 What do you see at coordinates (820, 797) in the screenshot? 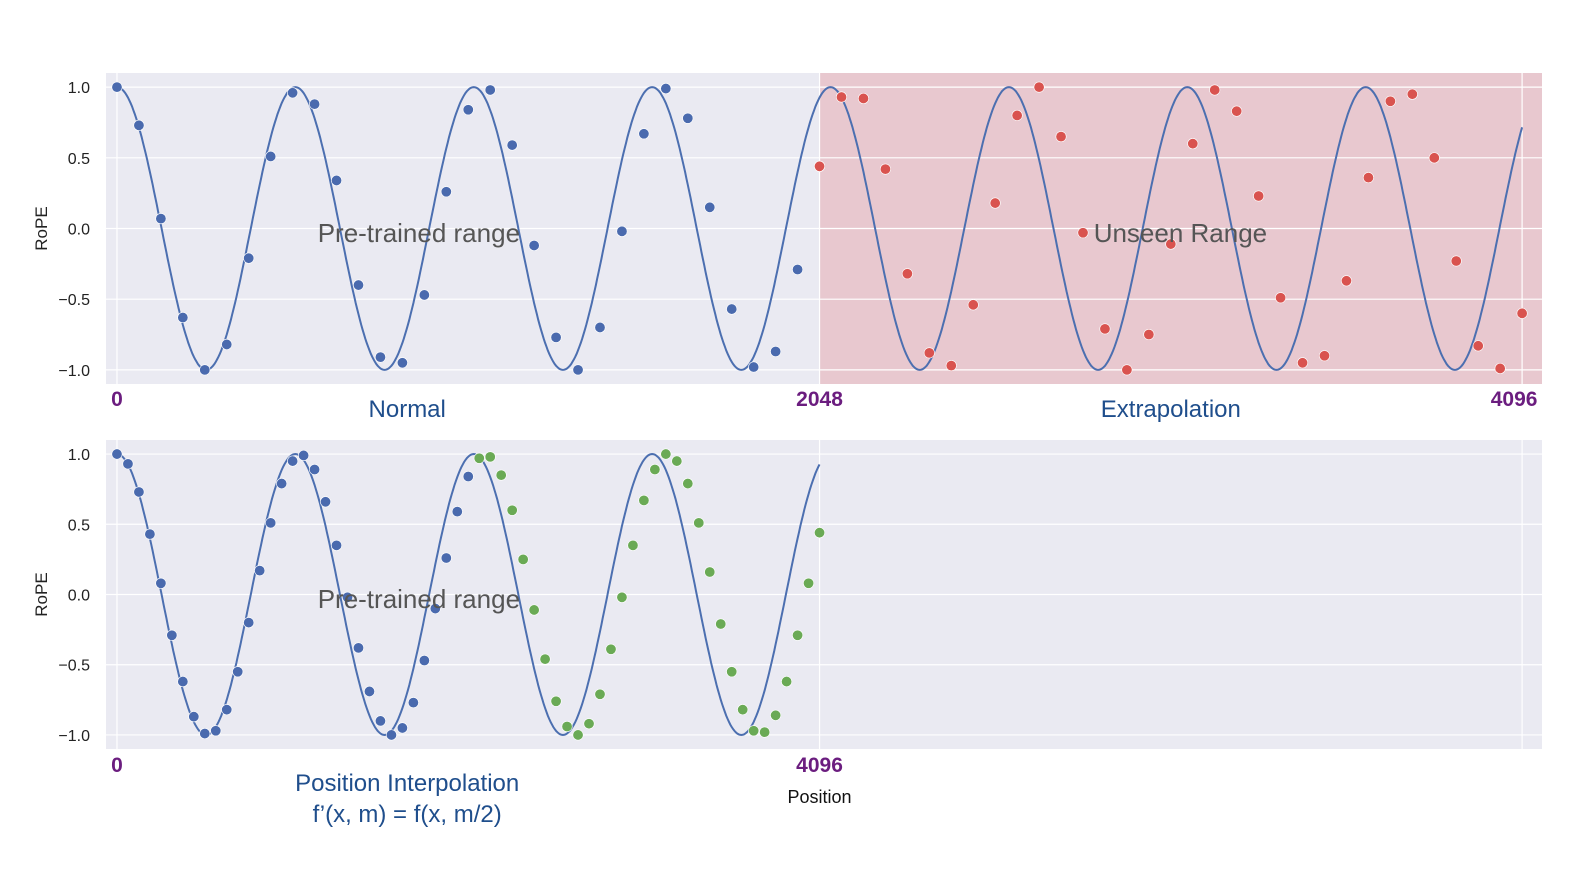
I see `x-axis-label: Position` at bounding box center [820, 797].